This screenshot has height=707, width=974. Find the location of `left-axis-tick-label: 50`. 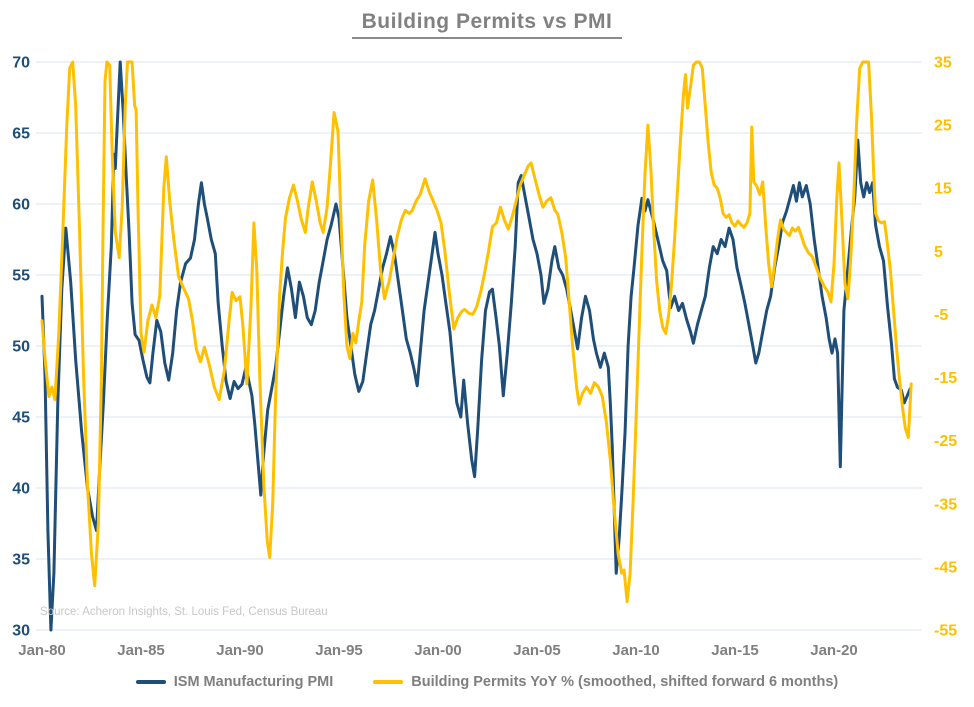

left-axis-tick-label: 50 is located at coordinates (21, 347).